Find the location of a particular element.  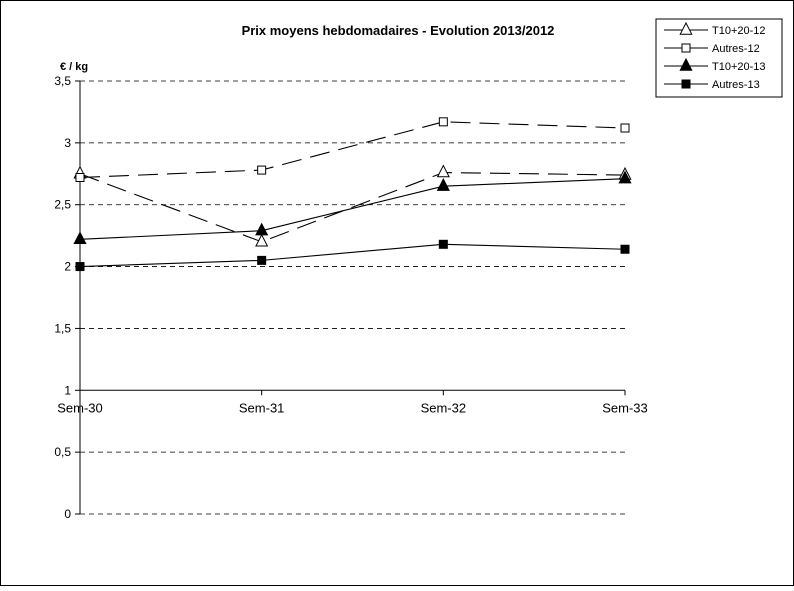

legend-item-2: T10+20-13 is located at coordinates (715, 65).